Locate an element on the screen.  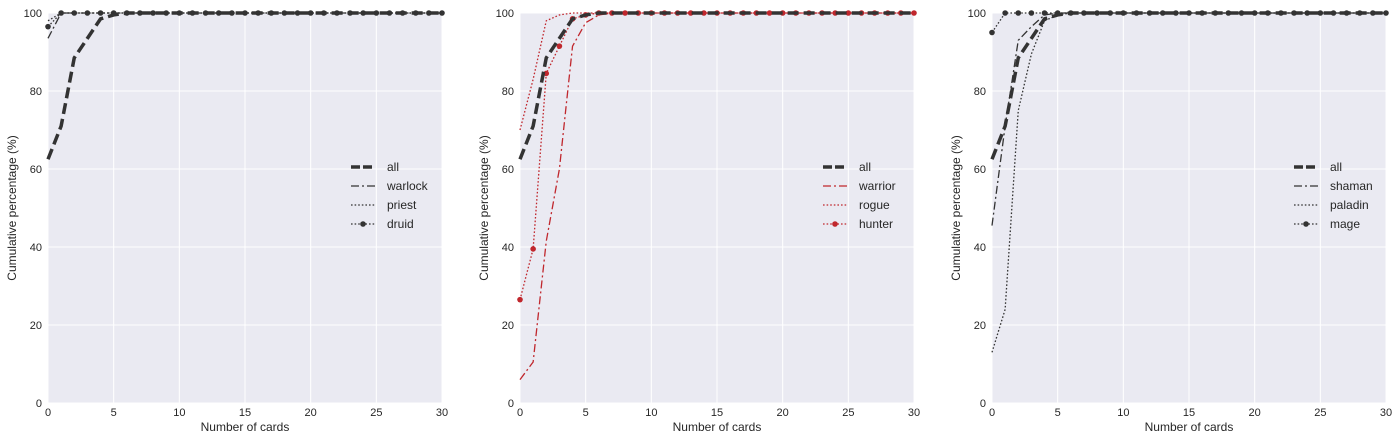
legend-label: mage is located at coordinates (1345, 224).